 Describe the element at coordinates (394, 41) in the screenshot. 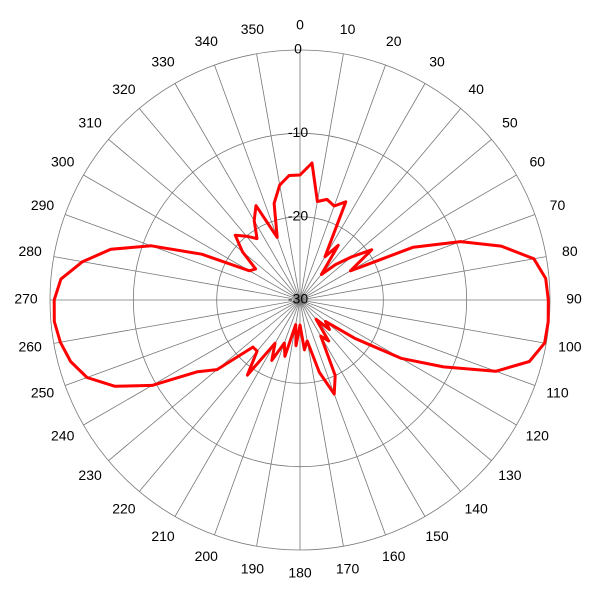

I see `angle-label: 20` at that location.